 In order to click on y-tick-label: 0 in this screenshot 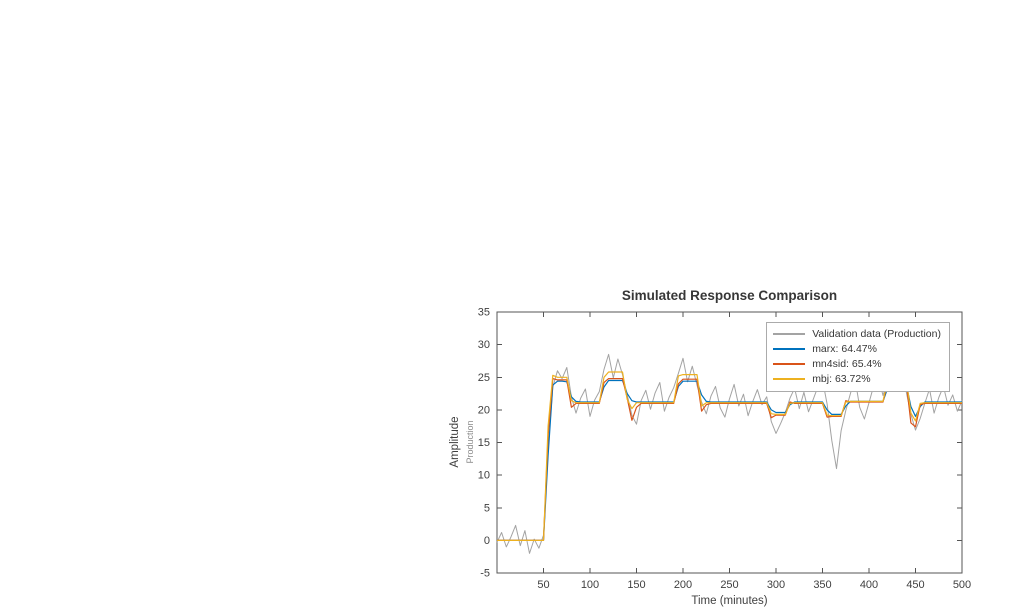, I will do `click(487, 541)`.